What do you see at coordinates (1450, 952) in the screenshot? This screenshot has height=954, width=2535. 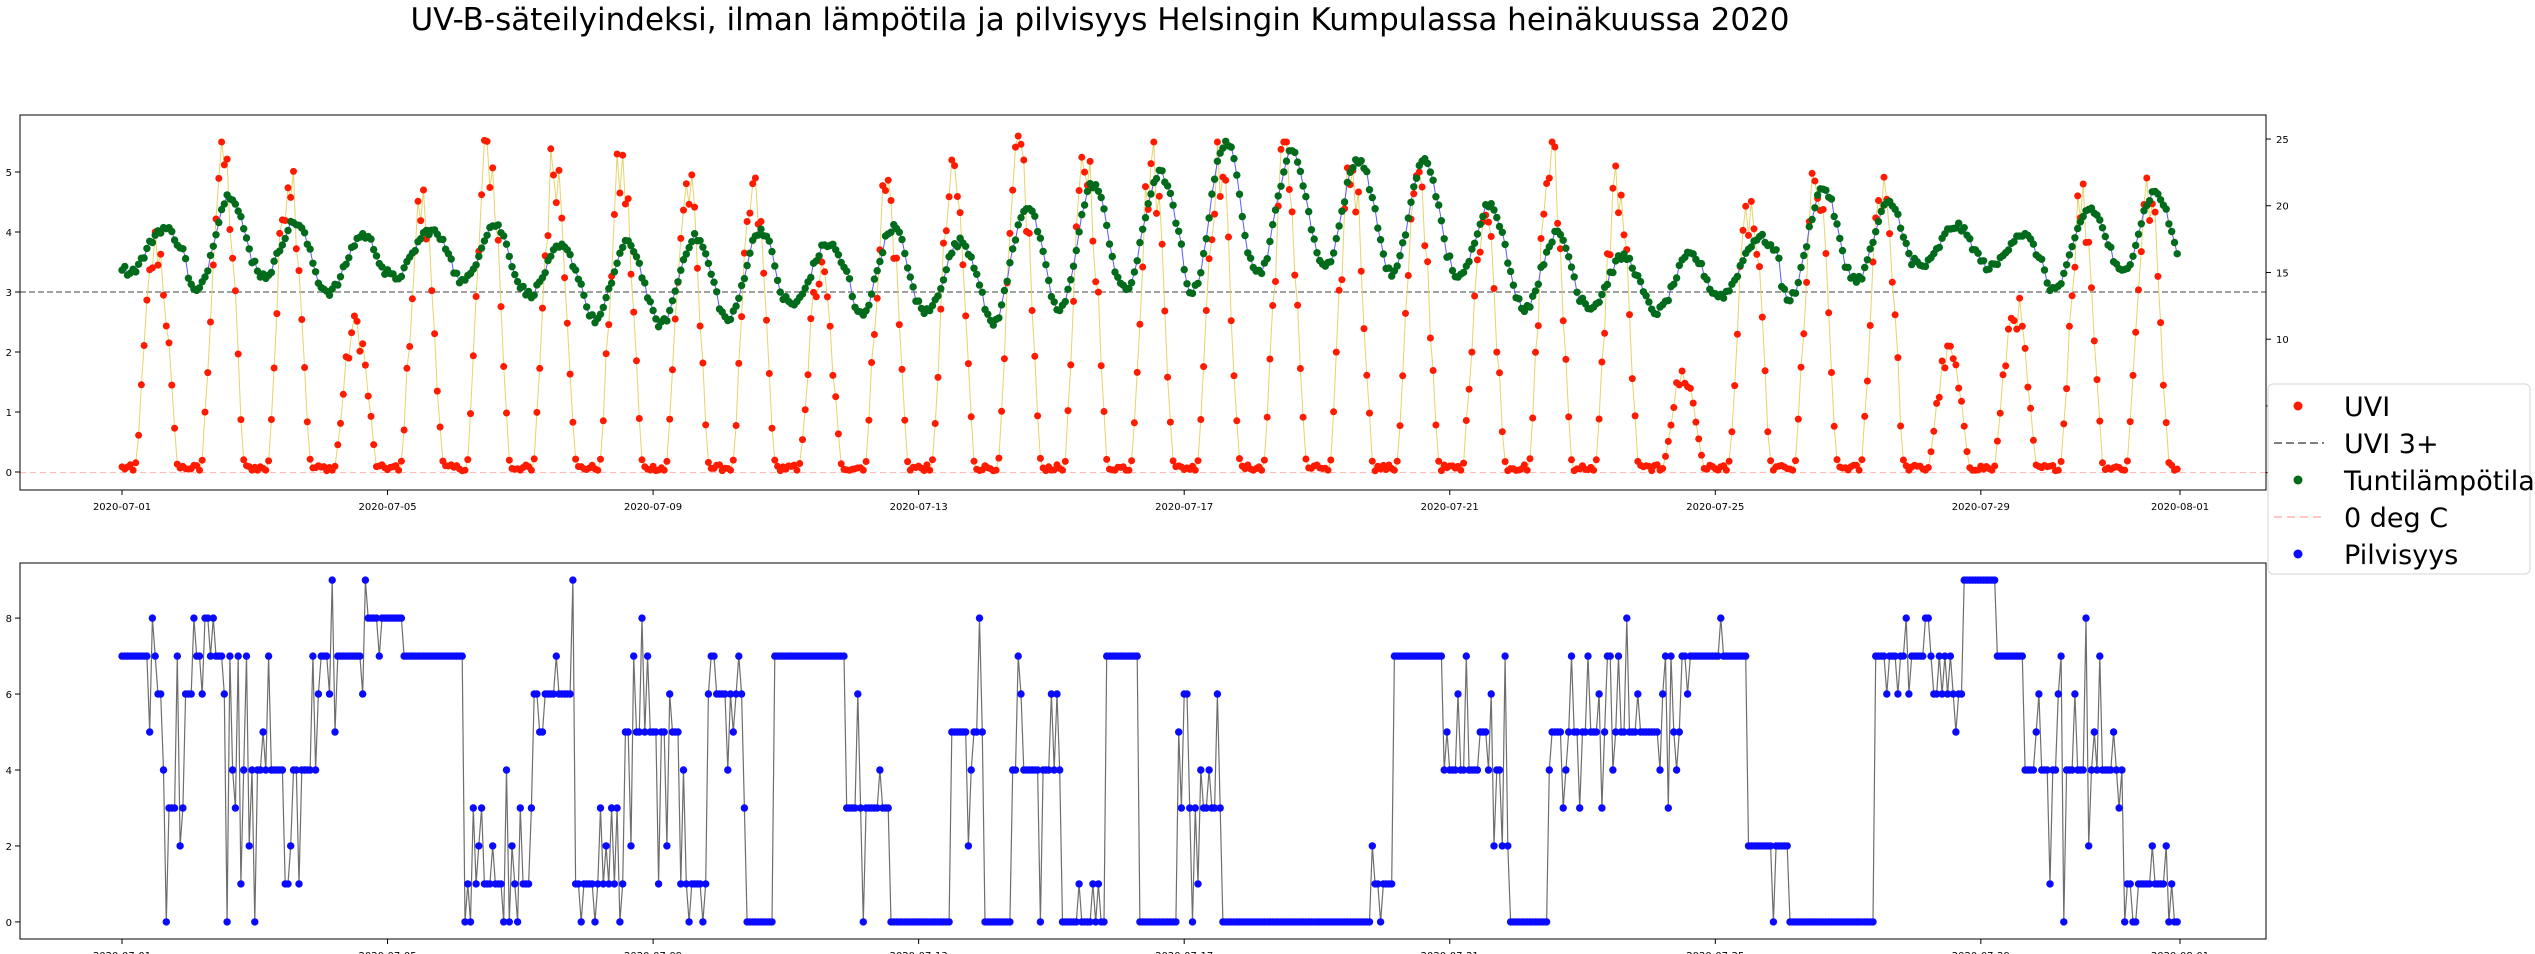 I see `x-tick-label: 2020-07-21` at bounding box center [1450, 952].